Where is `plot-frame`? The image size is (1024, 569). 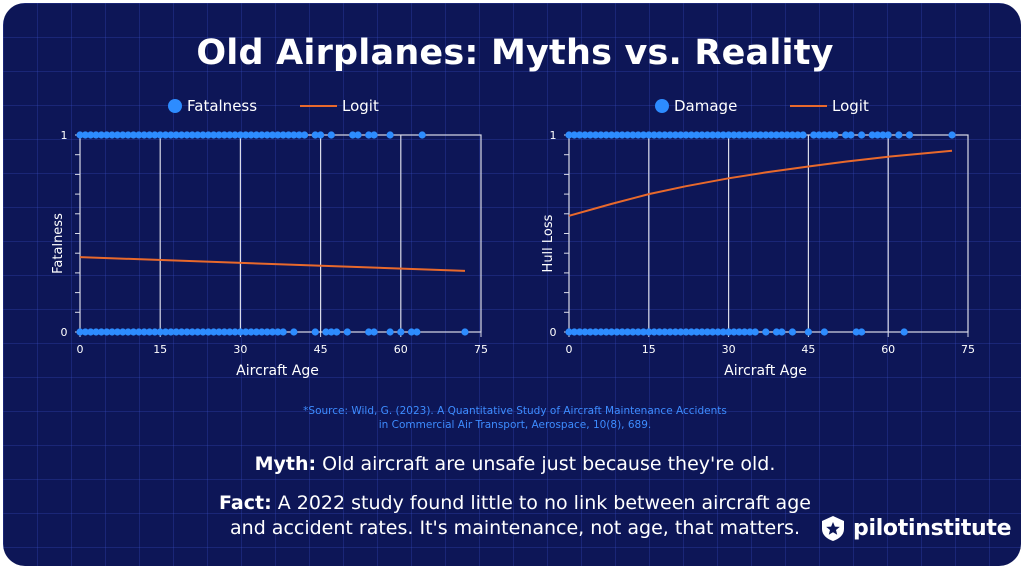 plot-frame is located at coordinates (768, 233).